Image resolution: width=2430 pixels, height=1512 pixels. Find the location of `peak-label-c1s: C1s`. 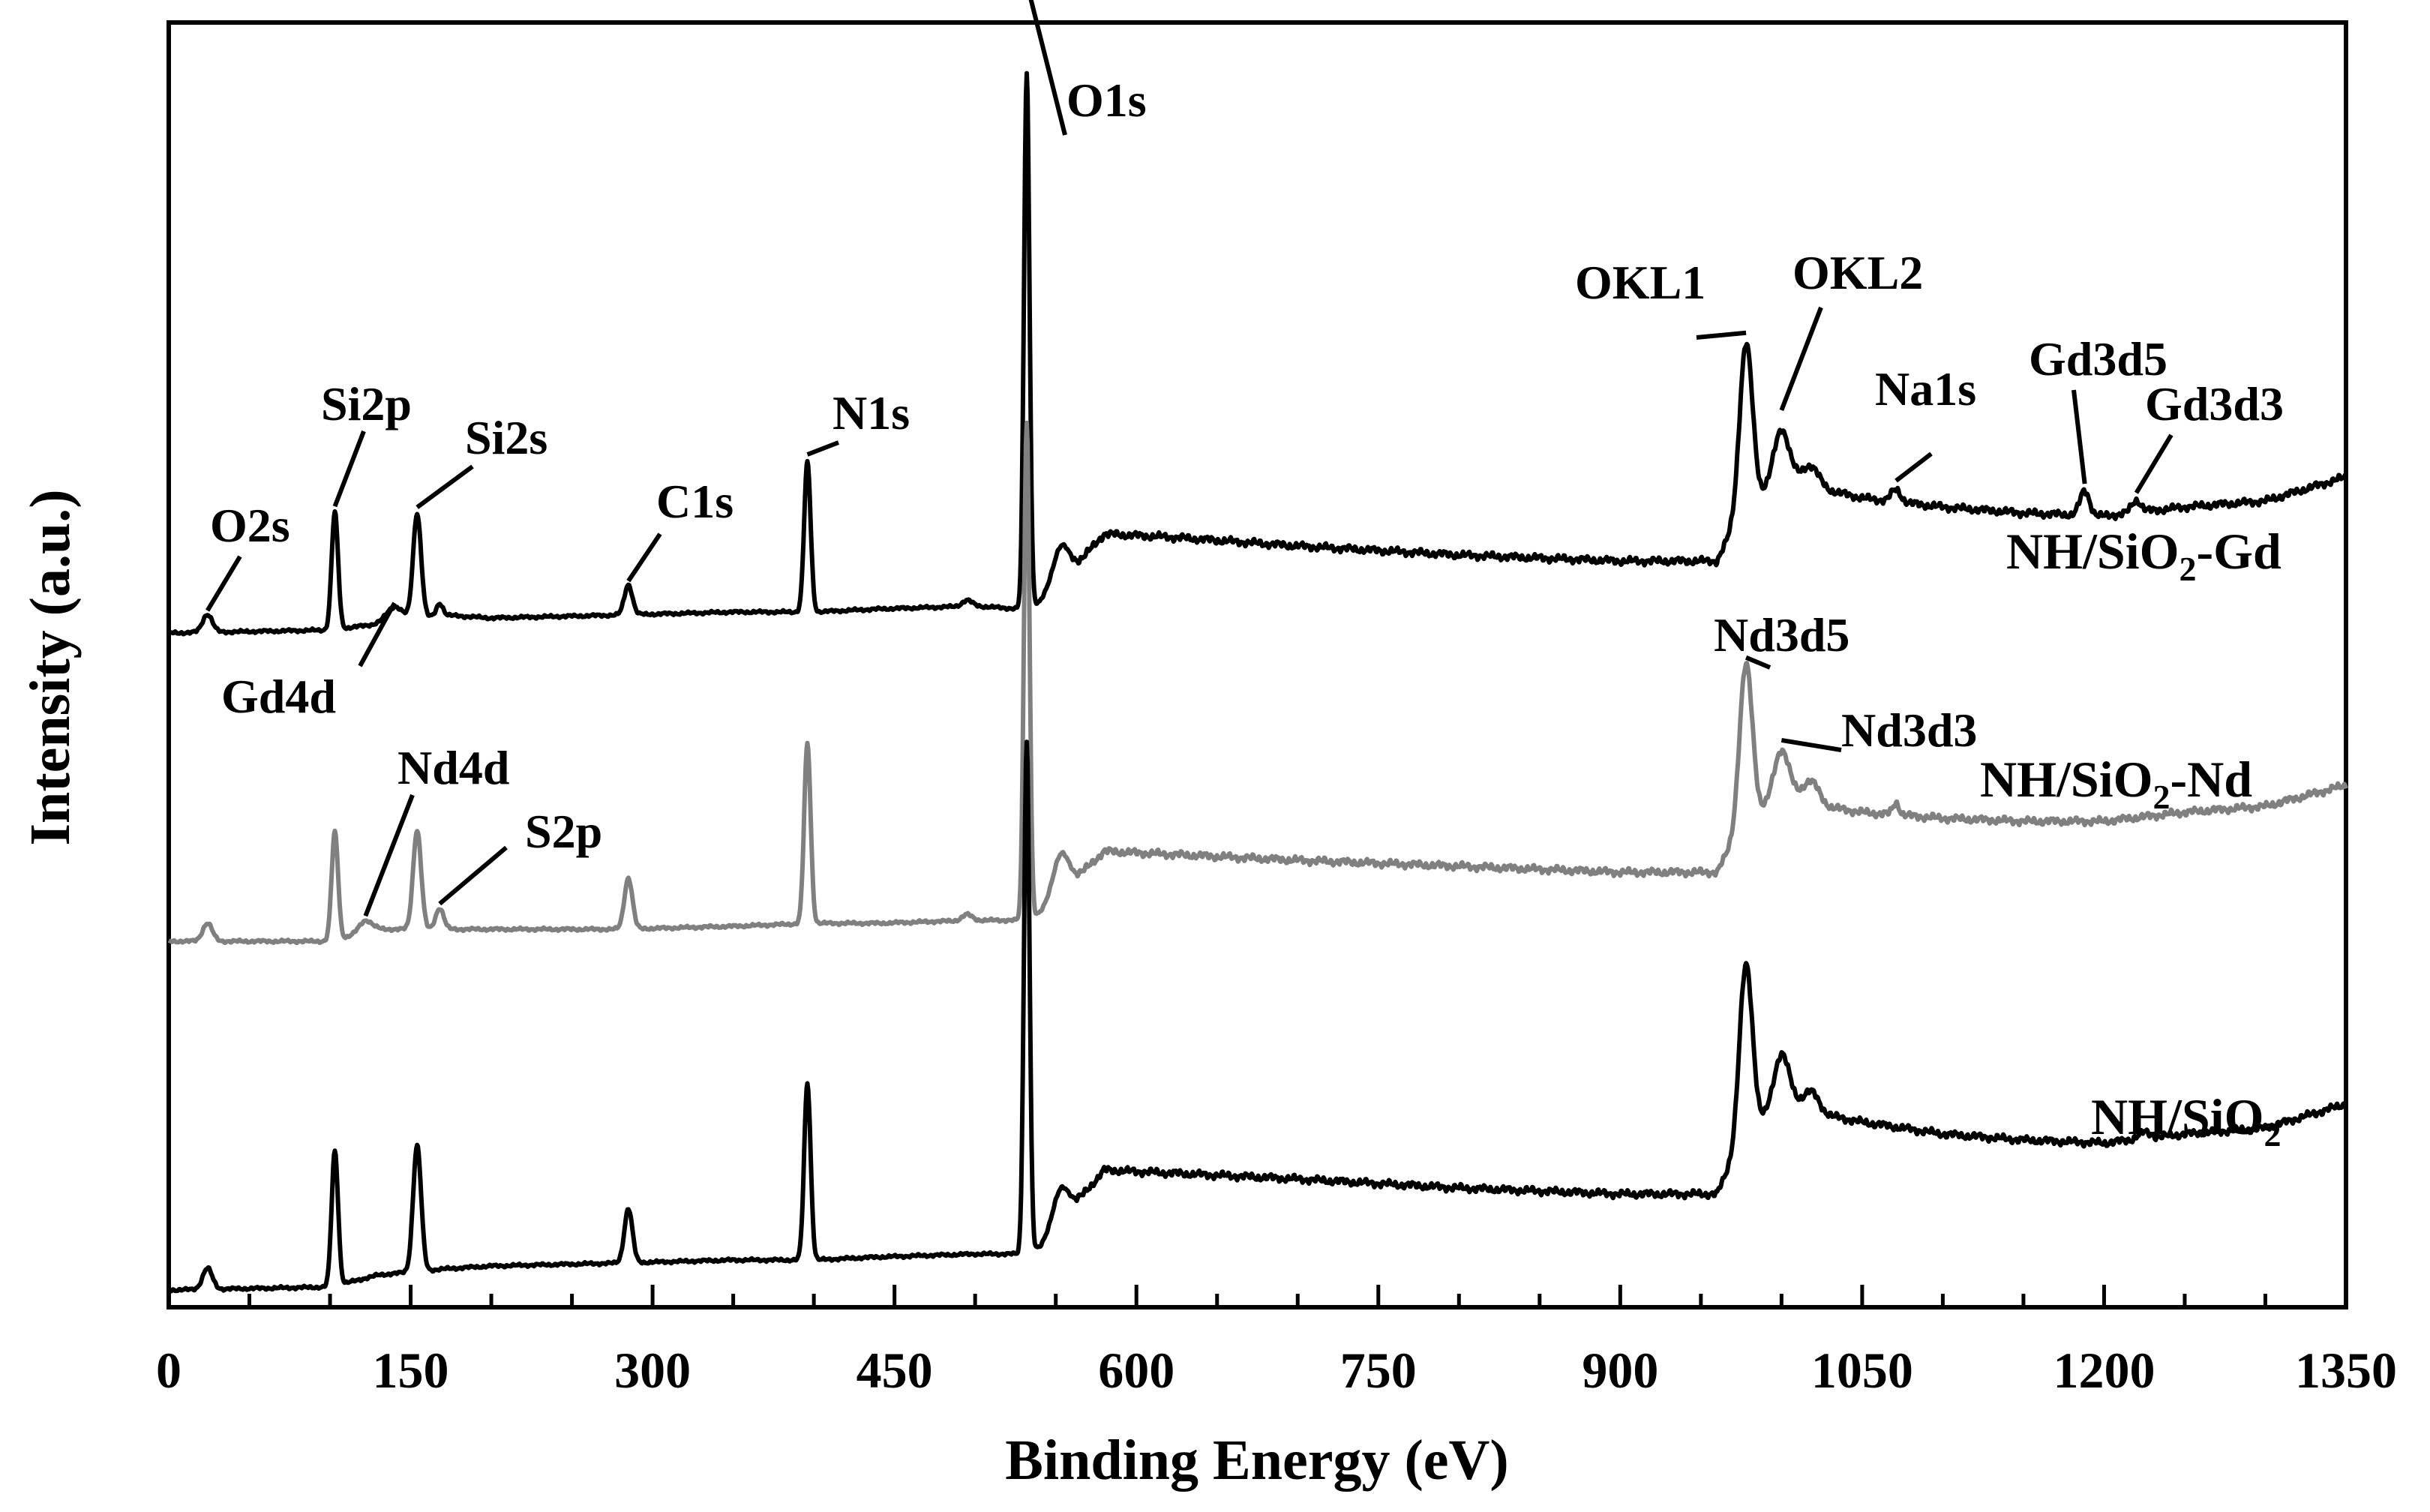

peak-label-c1s: C1s is located at coordinates (695, 501).